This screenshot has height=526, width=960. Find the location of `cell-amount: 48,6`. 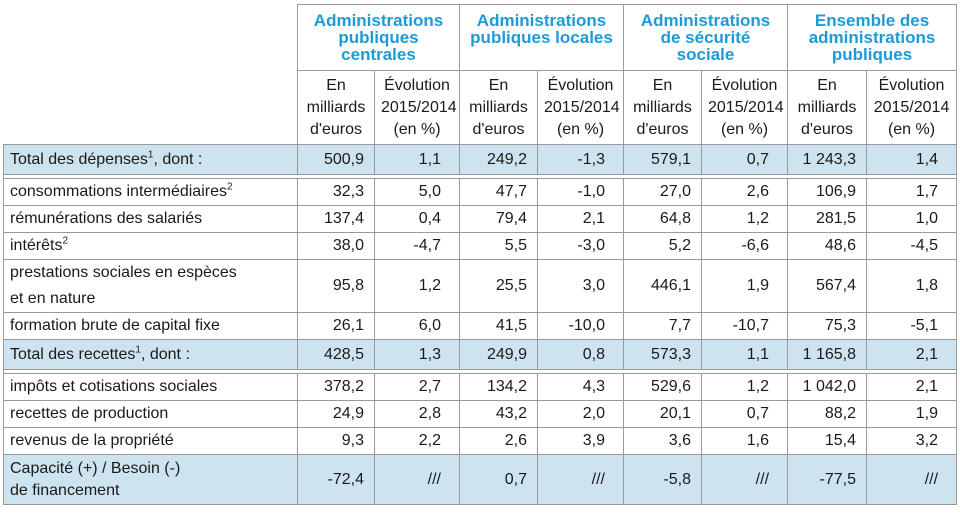

cell-amount: 48,6 is located at coordinates (827, 246).